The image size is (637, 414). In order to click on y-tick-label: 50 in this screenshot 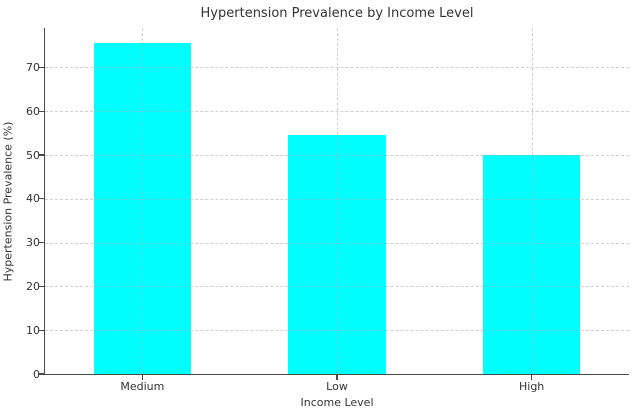, I will do `click(33, 155)`.